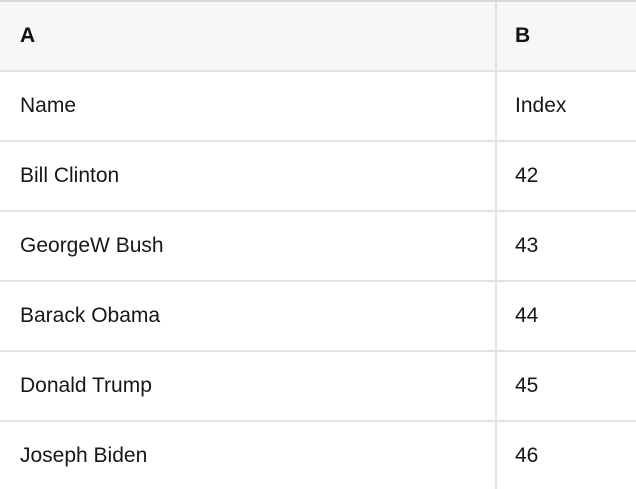  Describe the element at coordinates (248, 176) in the screenshot. I see `cell-name: Bill Clinton` at that location.